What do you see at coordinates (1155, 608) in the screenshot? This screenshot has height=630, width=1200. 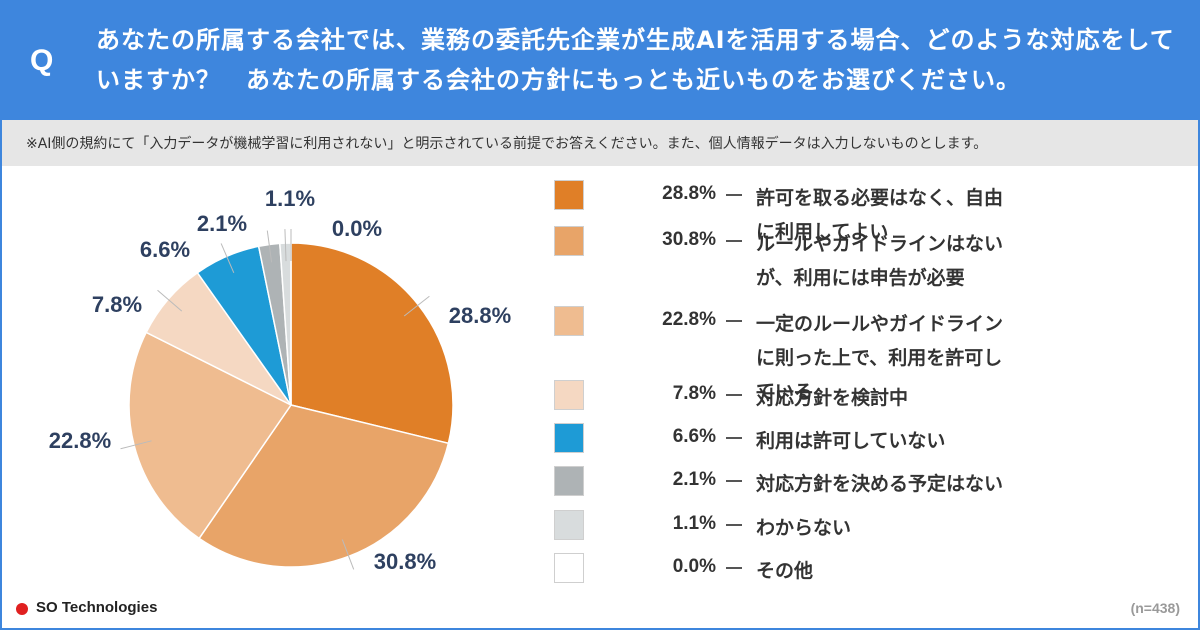 I see `sample-size: (n=438)` at bounding box center [1155, 608].